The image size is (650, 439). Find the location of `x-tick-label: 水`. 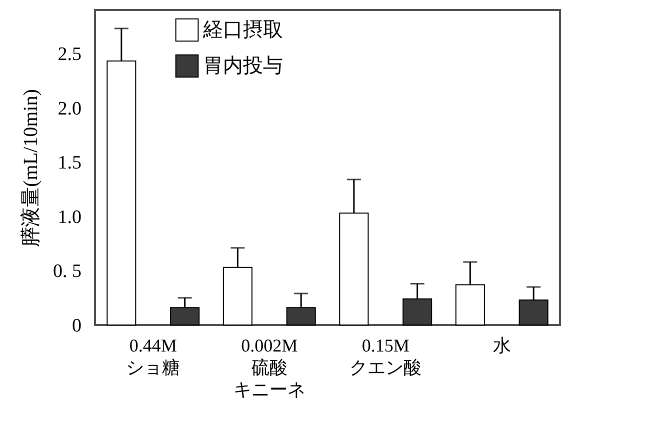

x-tick-label: 水 is located at coordinates (501, 346).